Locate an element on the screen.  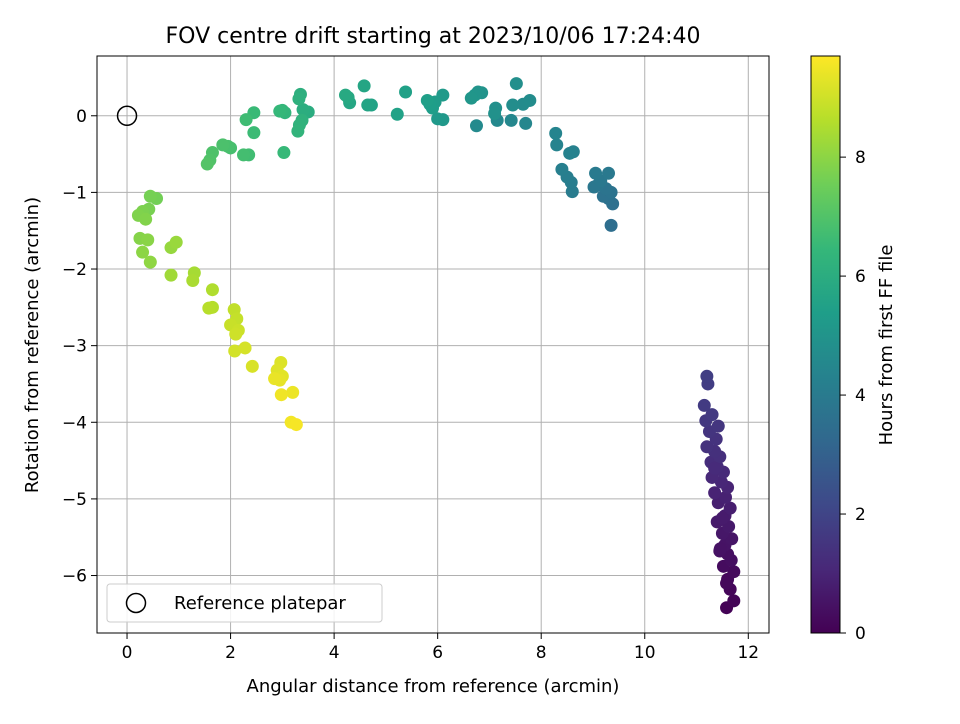
legend-box is located at coordinates (244, 603).